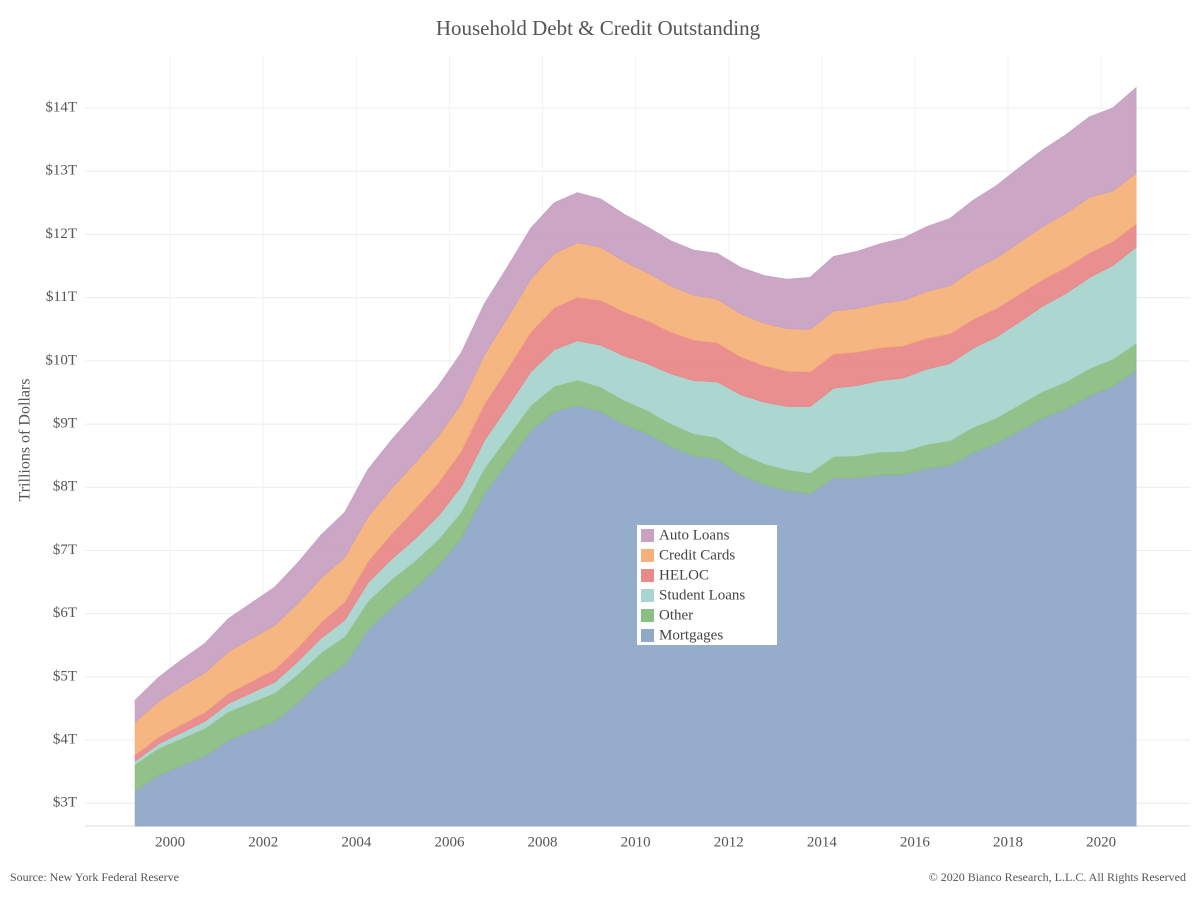 This screenshot has width=1200, height=905. Describe the element at coordinates (449, 842) in the screenshot. I see `x-tick-label: 2006` at that location.